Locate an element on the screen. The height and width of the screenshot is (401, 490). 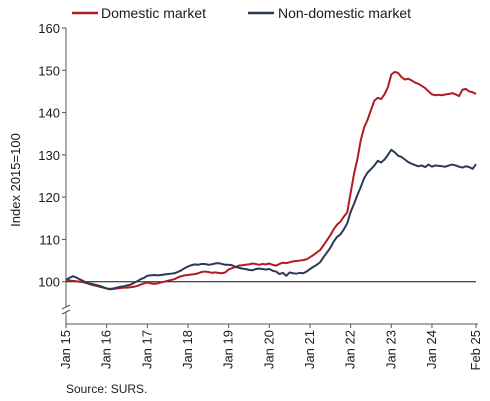
x-tick-label: Jan 24 is located at coordinates (431, 349).